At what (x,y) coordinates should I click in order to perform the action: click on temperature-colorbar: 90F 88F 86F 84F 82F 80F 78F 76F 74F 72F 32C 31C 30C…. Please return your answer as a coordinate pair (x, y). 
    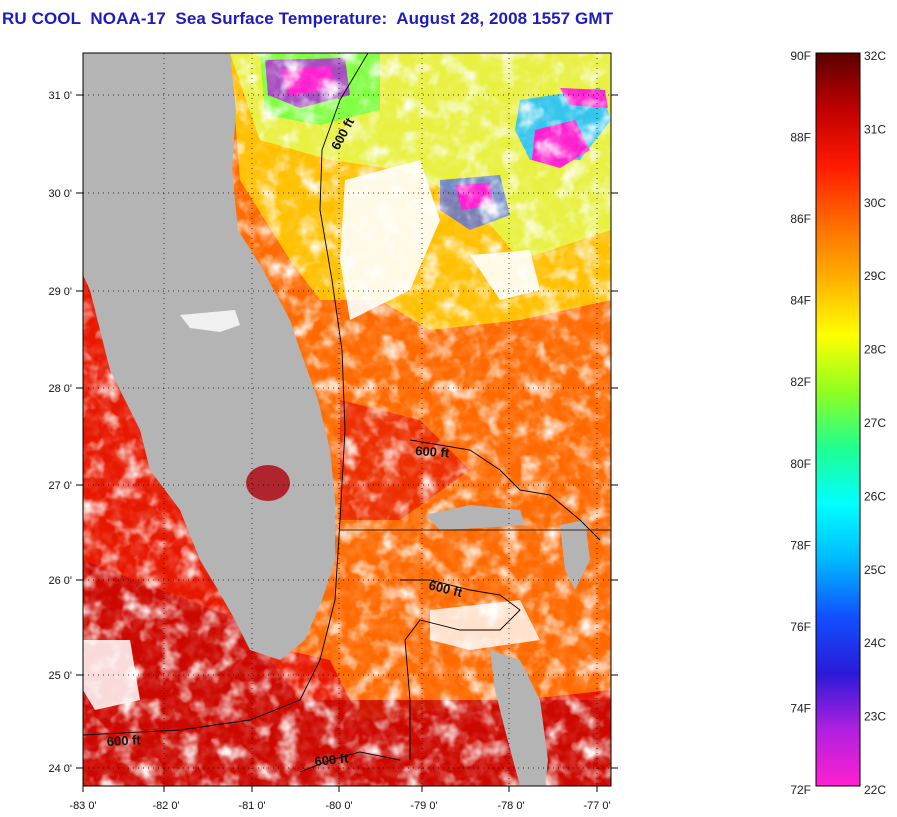
    Looking at the image, I should click on (838, 423).